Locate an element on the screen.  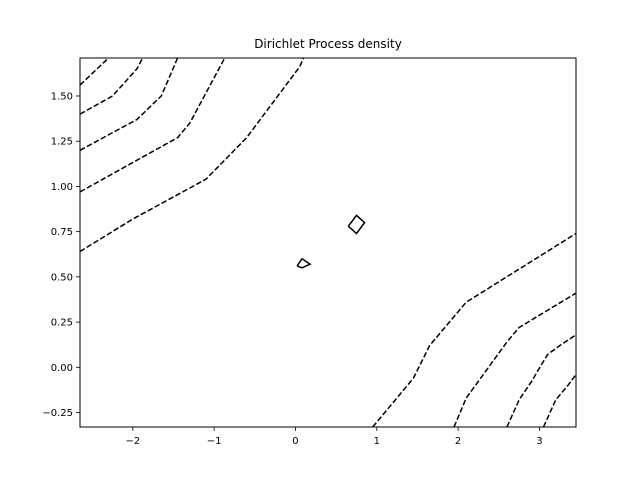
x-axis: −2 −1 0 1 2 3 is located at coordinates (334, 437).